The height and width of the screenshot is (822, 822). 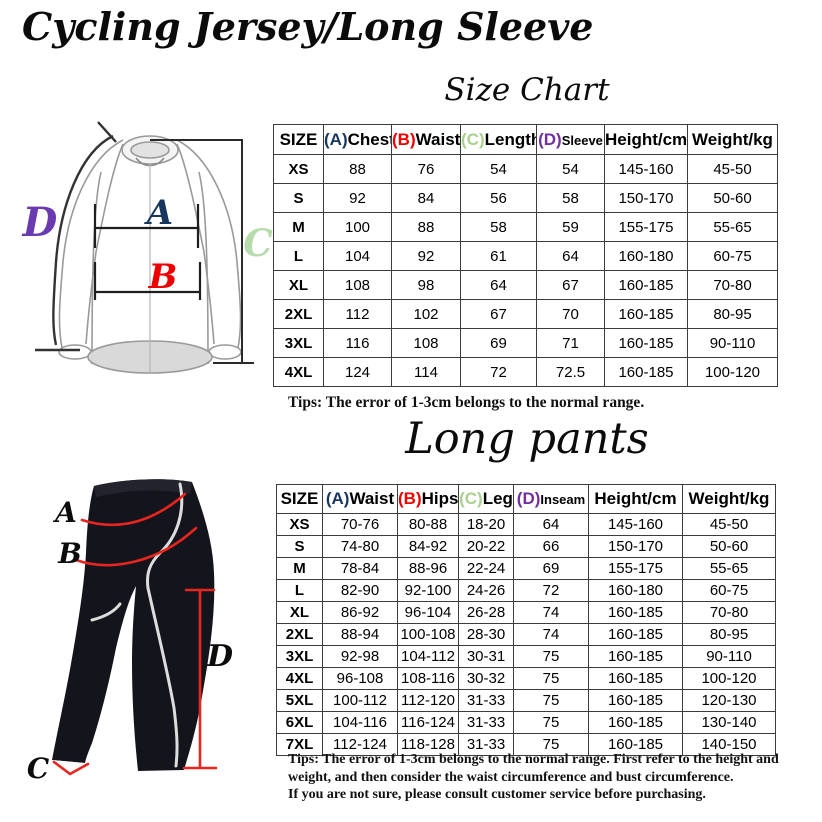 What do you see at coordinates (360, 678) in the screenshot?
I see `measurement-cell: 96-108` at bounding box center [360, 678].